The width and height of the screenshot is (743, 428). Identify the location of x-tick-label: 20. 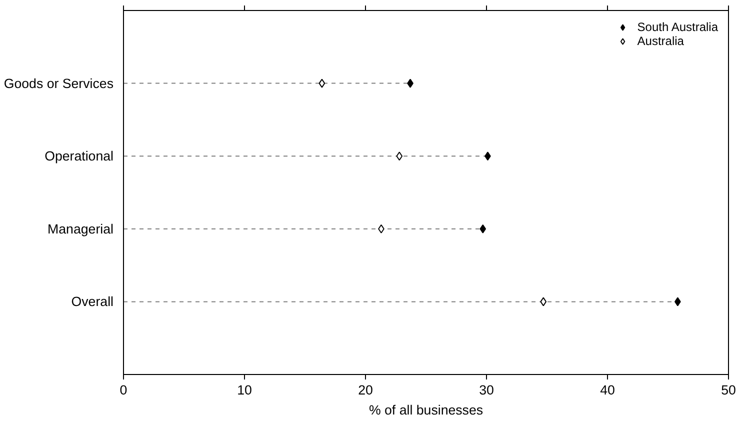
(365, 390).